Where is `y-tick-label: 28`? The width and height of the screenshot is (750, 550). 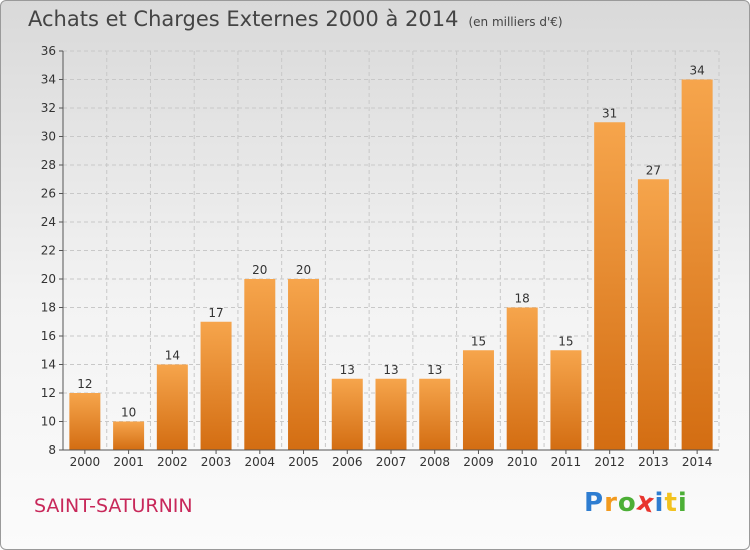
y-tick-label: 28 is located at coordinates (48, 165).